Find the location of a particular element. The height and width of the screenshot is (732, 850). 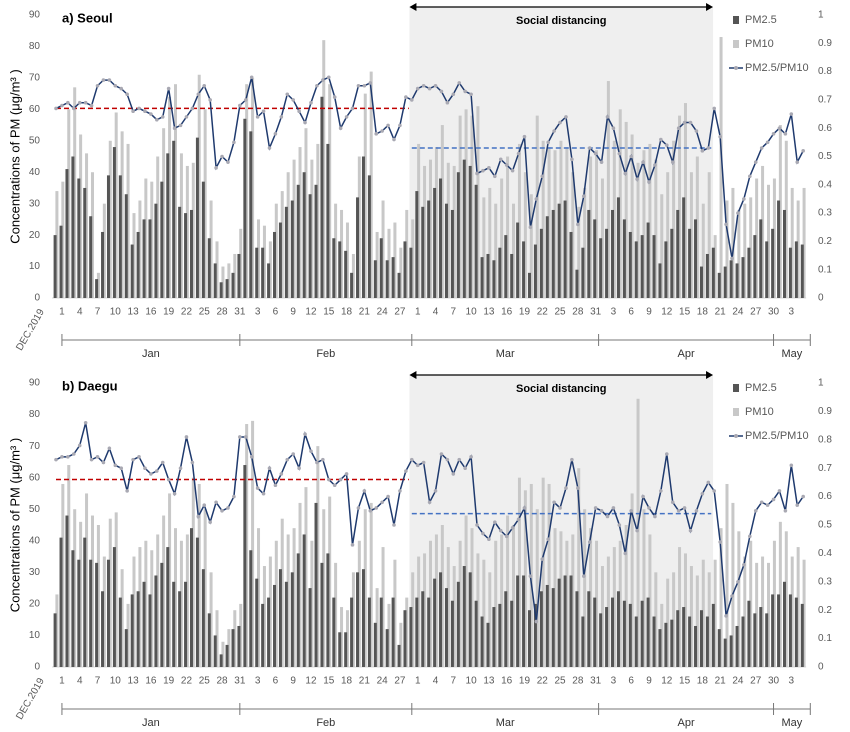

x-tick-label: 9 is located at coordinates (649, 681).